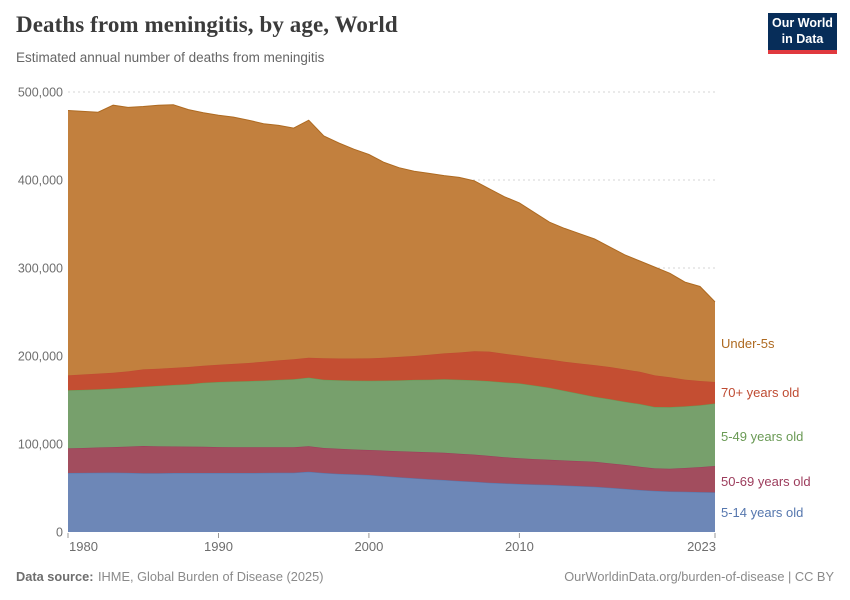 Image resolution: width=850 pixels, height=600 pixels. Describe the element at coordinates (701, 546) in the screenshot. I see `x-axis-label-2023: 2023` at that location.